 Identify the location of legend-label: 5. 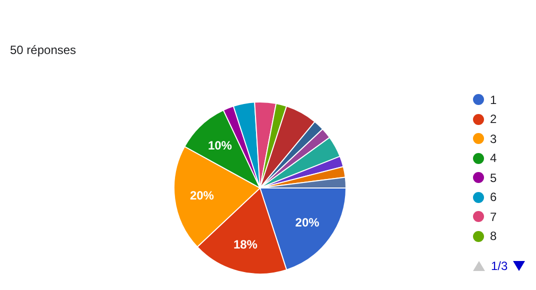
(493, 177).